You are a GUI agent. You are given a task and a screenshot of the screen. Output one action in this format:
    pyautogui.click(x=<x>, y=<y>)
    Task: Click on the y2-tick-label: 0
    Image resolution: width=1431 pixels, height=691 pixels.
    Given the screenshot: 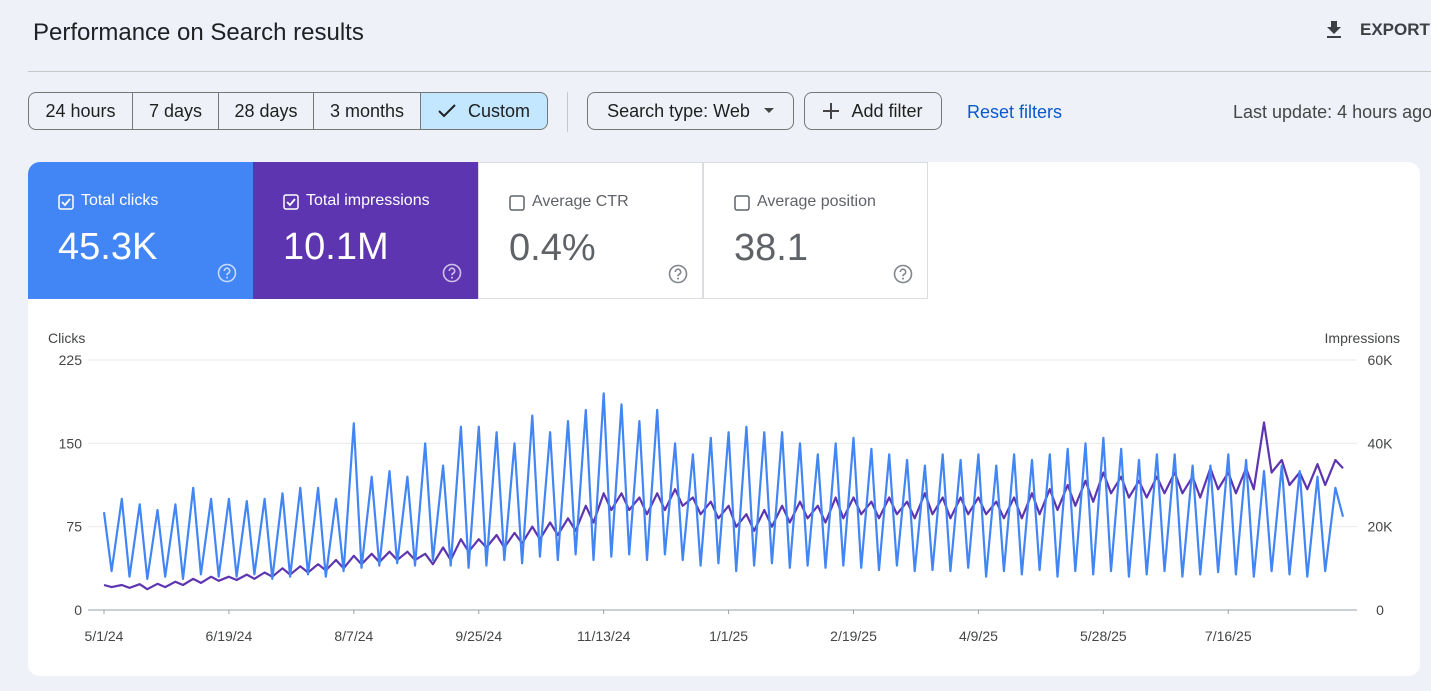 What is the action you would take?
    pyautogui.click(x=1380, y=610)
    